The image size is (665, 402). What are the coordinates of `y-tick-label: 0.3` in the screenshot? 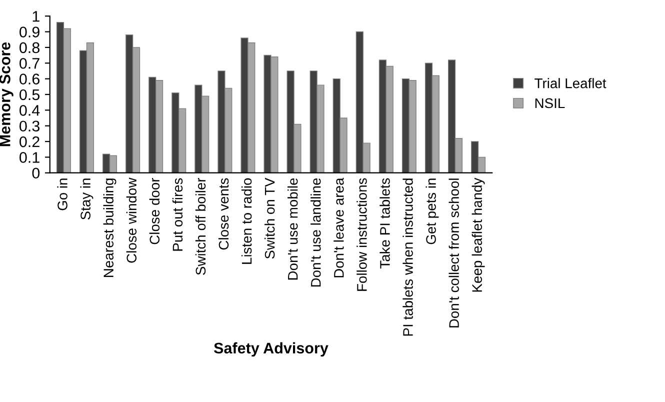 It's located at (30, 126).